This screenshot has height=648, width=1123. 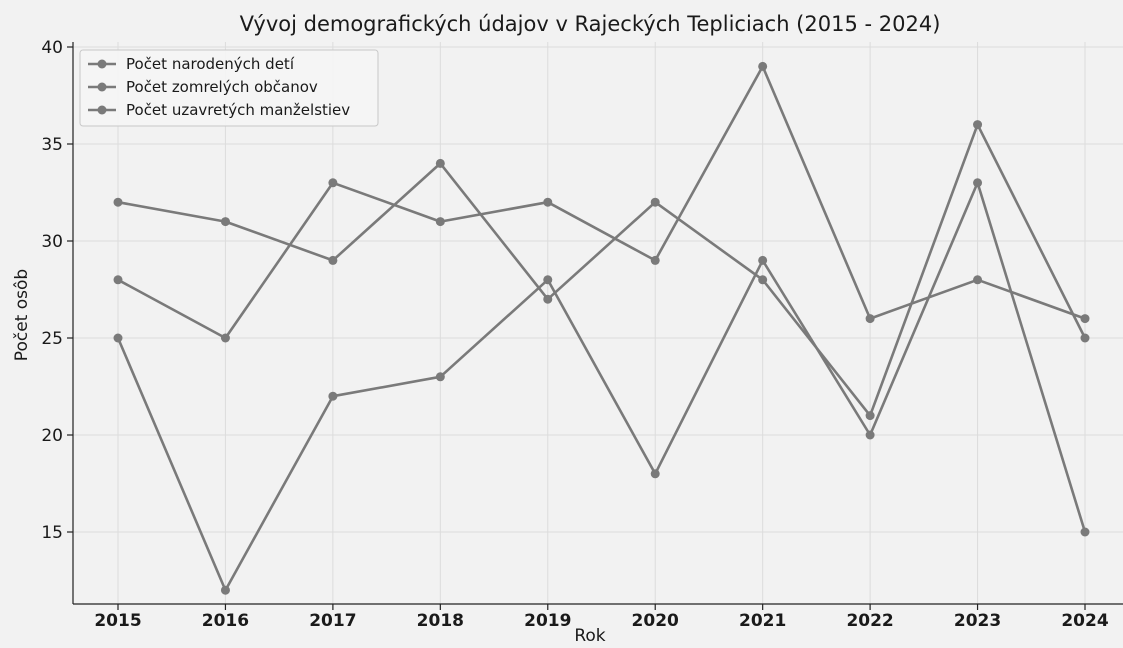 I want to click on y-tick-label: 15, so click(x=52, y=533).